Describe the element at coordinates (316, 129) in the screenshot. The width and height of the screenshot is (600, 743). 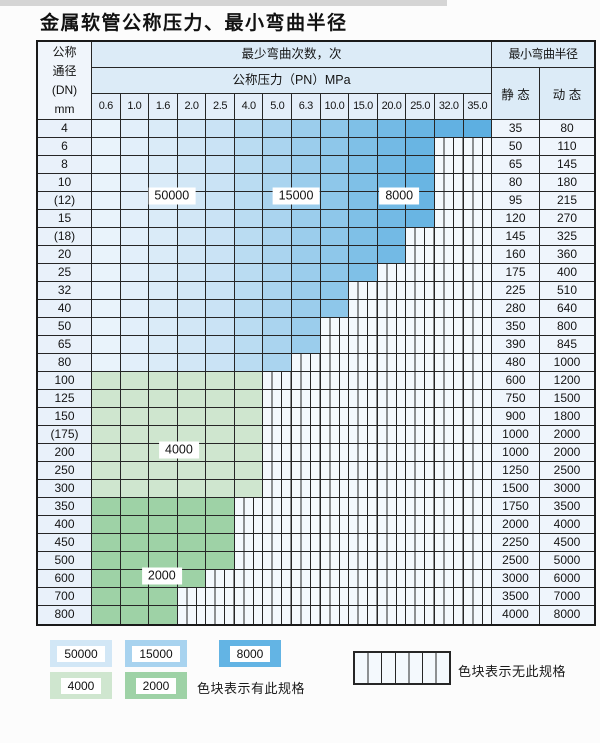
I see `table-row-dn-4: 4 35 80` at that location.